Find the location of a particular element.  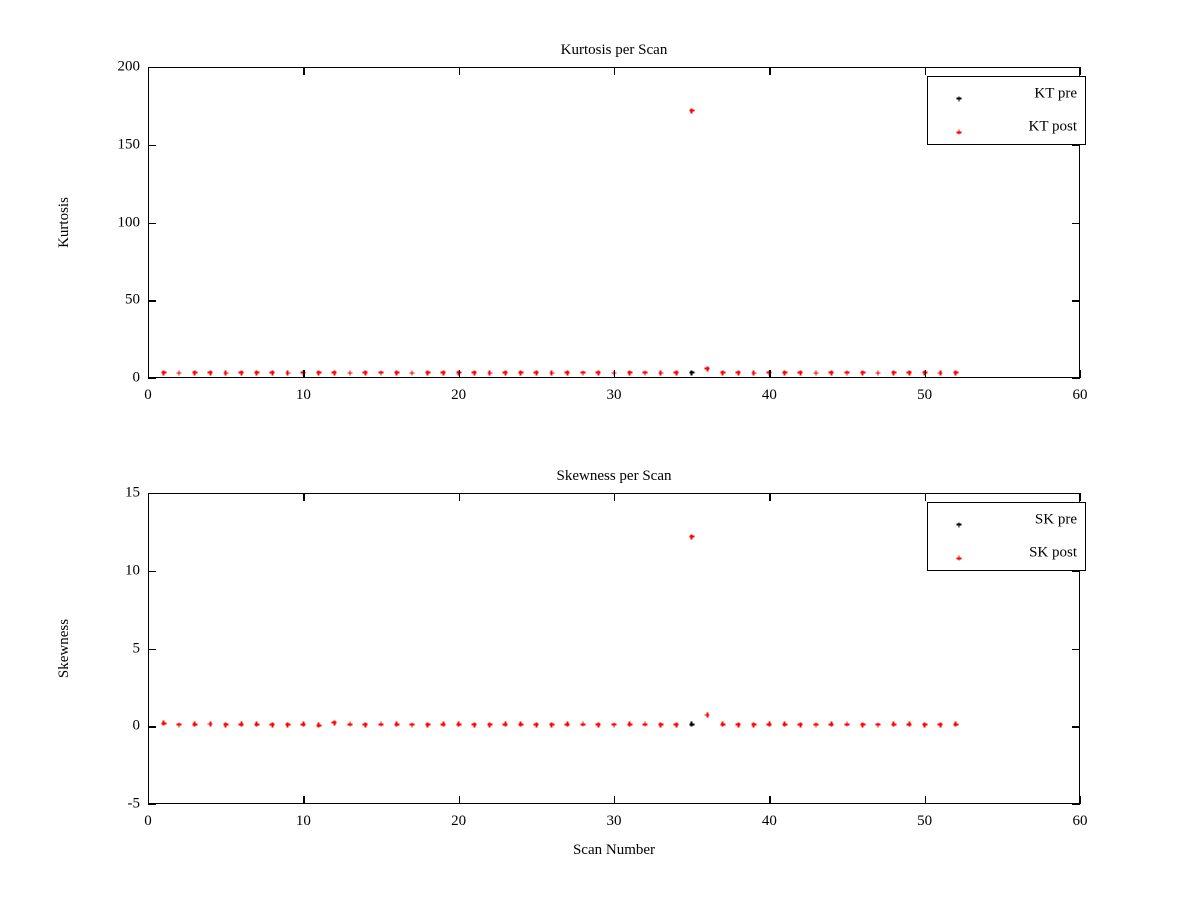

kurtosis-legend: KT pre KT post is located at coordinates (1006, 110).